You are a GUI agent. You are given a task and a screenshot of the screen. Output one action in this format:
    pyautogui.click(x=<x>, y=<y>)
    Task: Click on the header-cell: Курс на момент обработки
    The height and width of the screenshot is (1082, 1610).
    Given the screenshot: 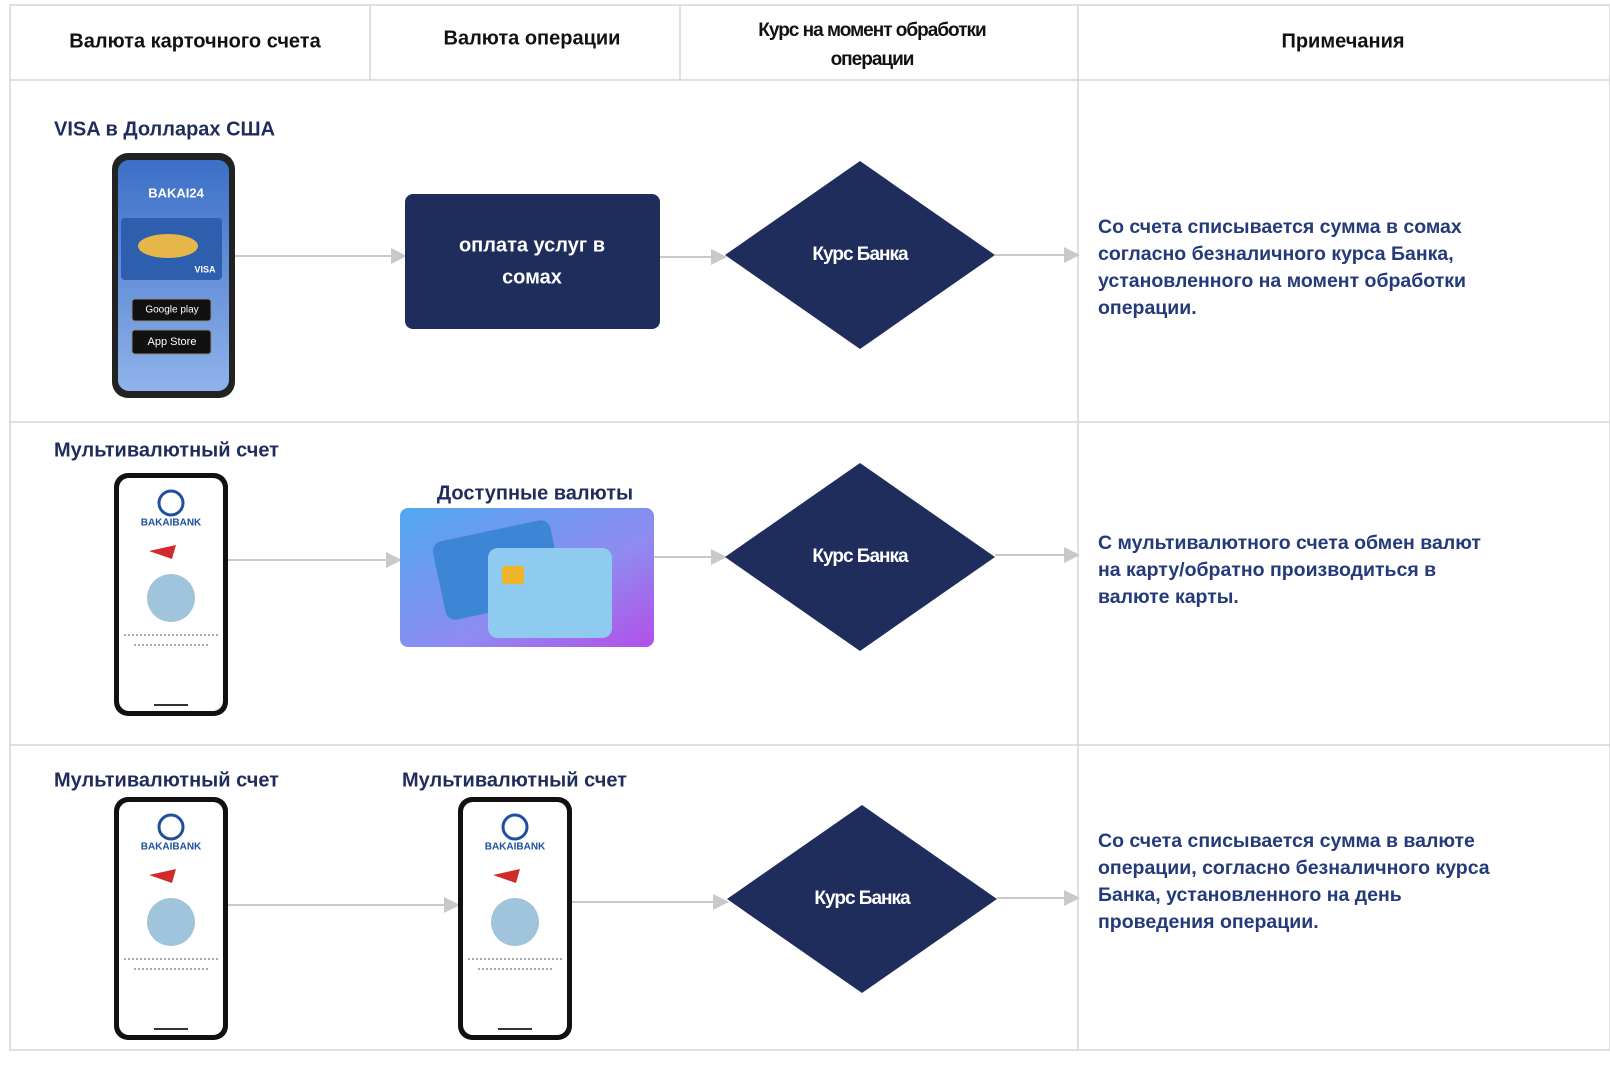 What is the action you would take?
    pyautogui.click(x=872, y=30)
    